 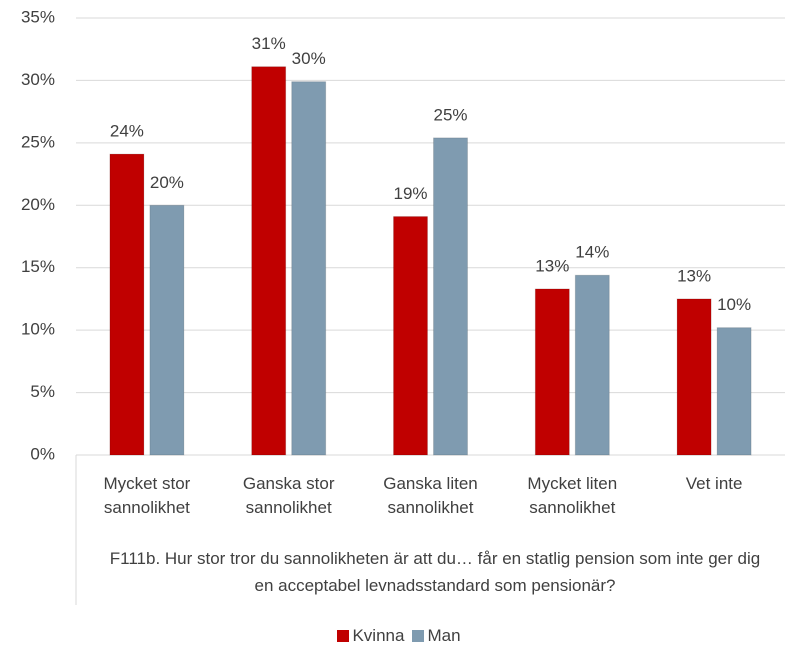 What do you see at coordinates (734, 304) in the screenshot?
I see `data-label: 10%` at bounding box center [734, 304].